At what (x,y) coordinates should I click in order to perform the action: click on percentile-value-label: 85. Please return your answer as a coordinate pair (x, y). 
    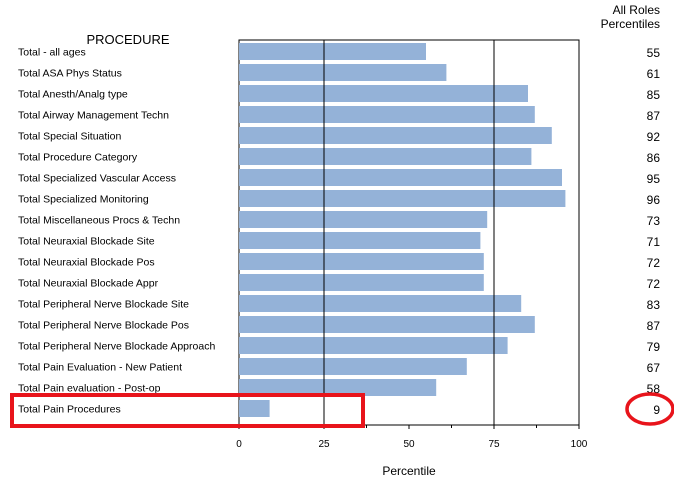
    Looking at the image, I should click on (654, 95).